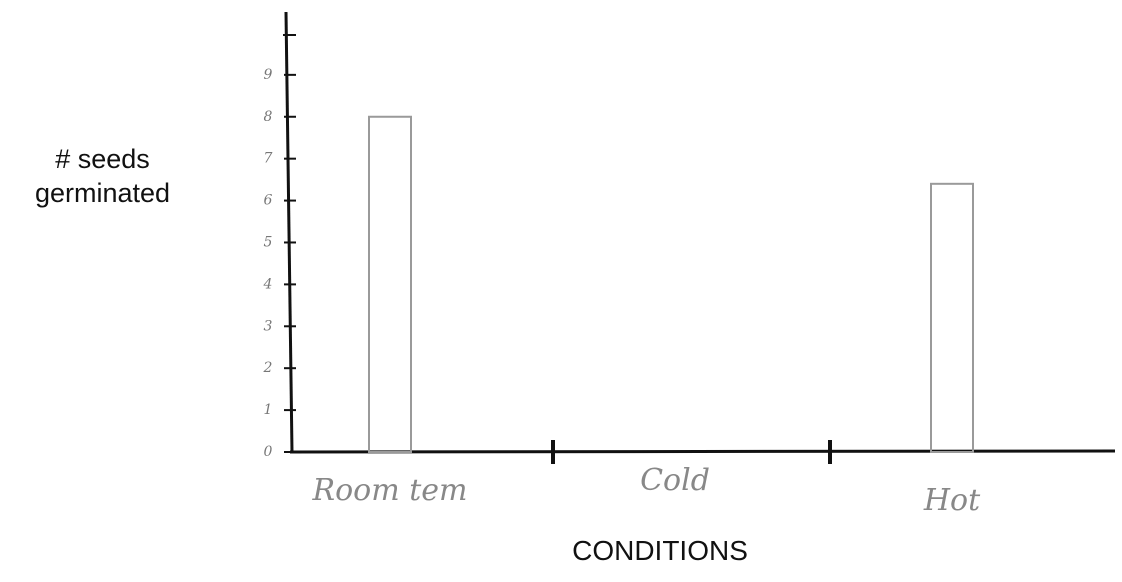 Image resolution: width=1122 pixels, height=582 pixels. Describe the element at coordinates (102, 176) in the screenshot. I see `y-axis-label: # seeds germinated` at that location.